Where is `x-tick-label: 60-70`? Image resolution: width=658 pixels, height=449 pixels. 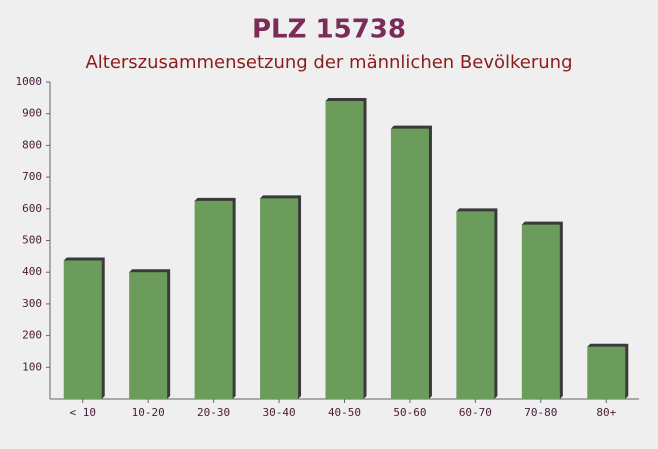
x-tick-label: 60-70 is located at coordinates (475, 412).